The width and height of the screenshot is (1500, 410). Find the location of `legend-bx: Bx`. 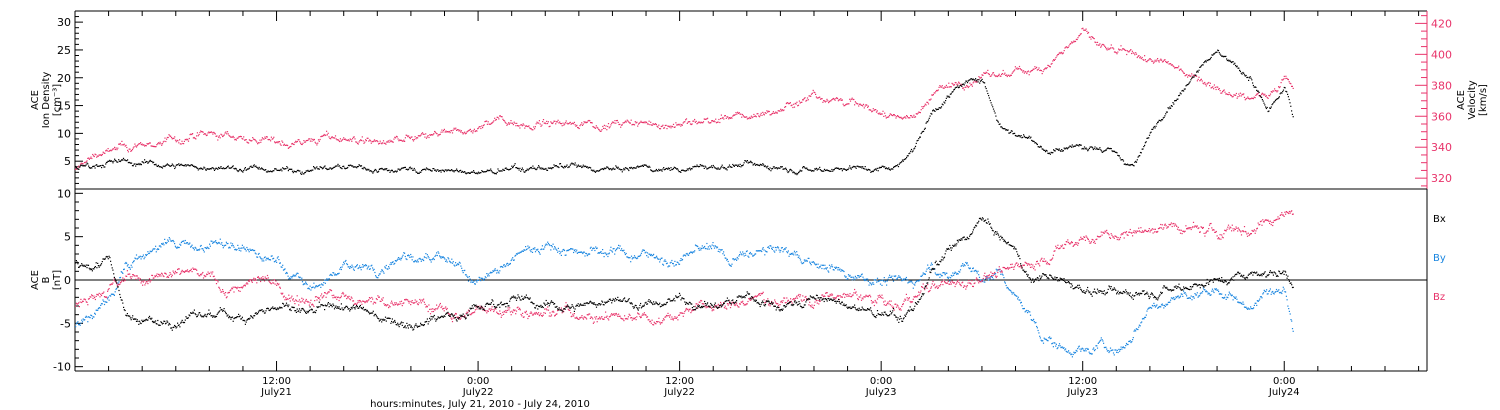

legend-bx: Bx is located at coordinates (1439, 219).